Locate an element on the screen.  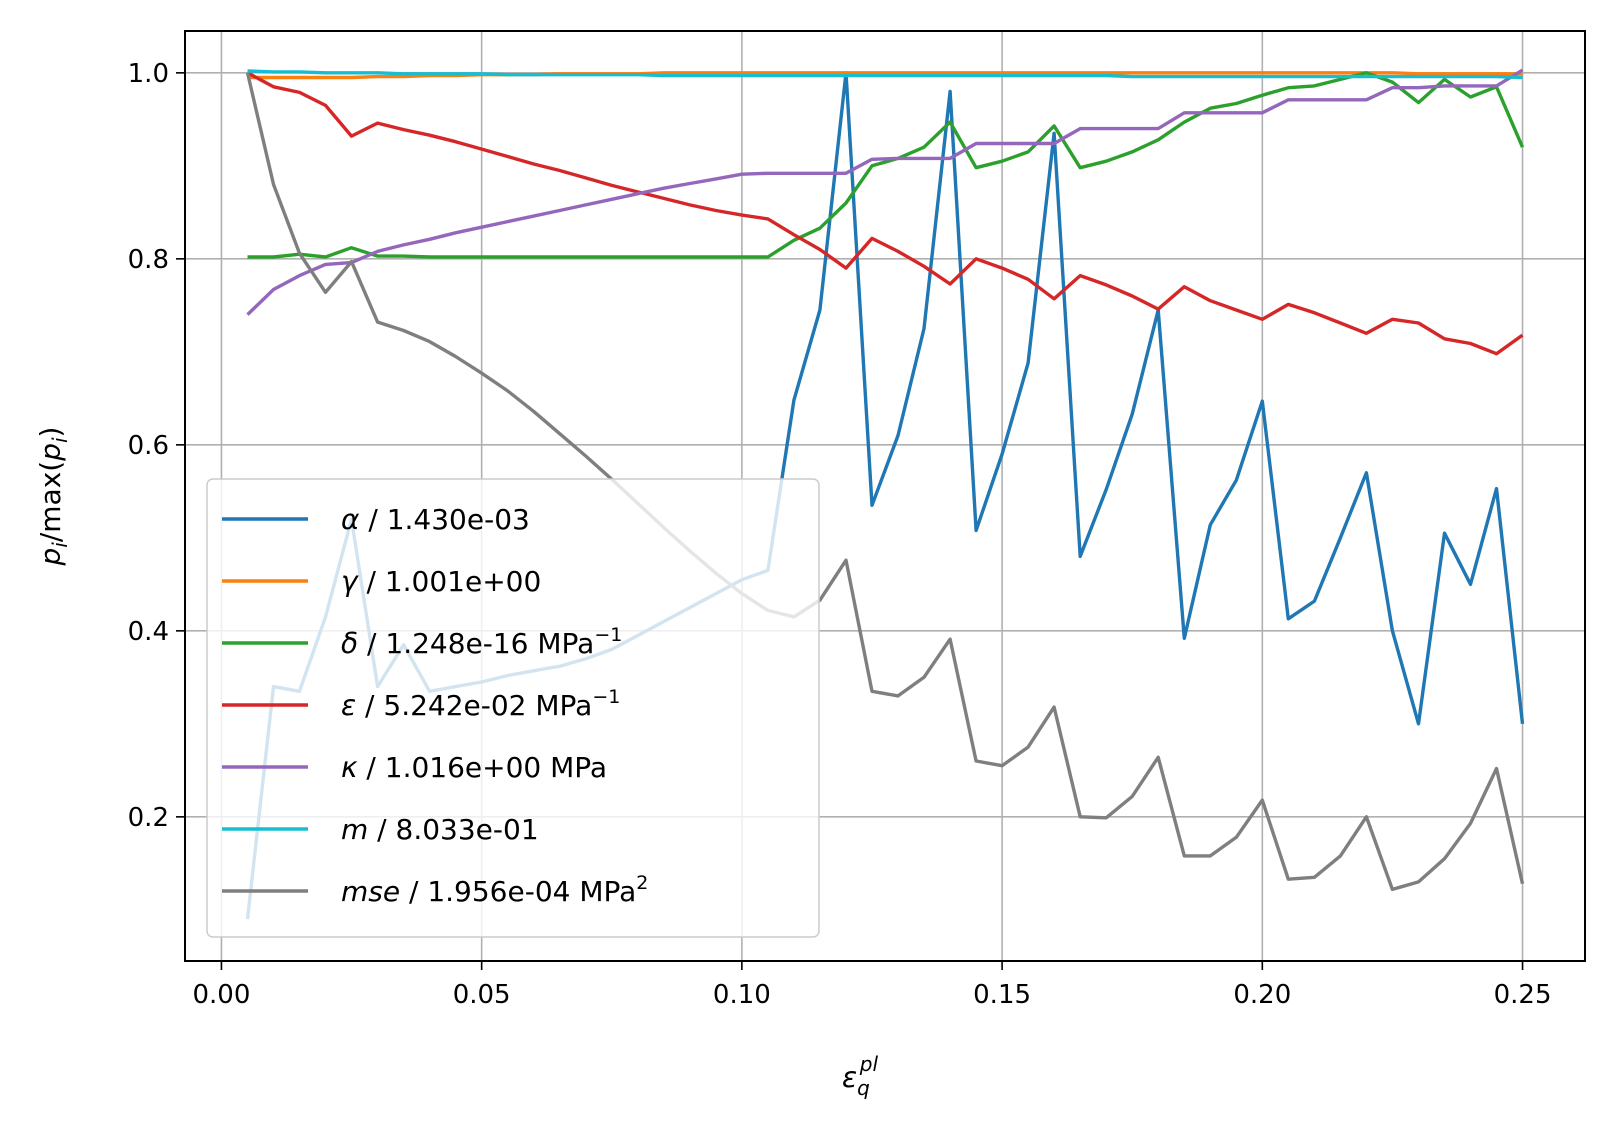
x-tick-label: 0.20 is located at coordinates (1262, 995).